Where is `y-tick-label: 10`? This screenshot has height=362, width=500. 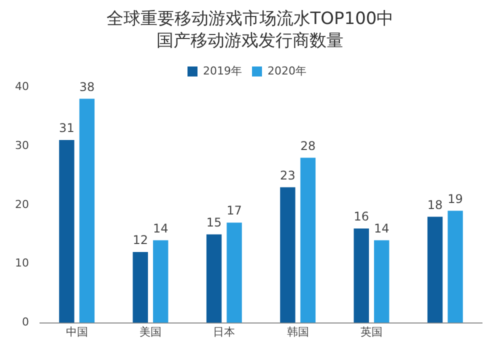
y-tick-label: 10 is located at coordinates (21, 263).